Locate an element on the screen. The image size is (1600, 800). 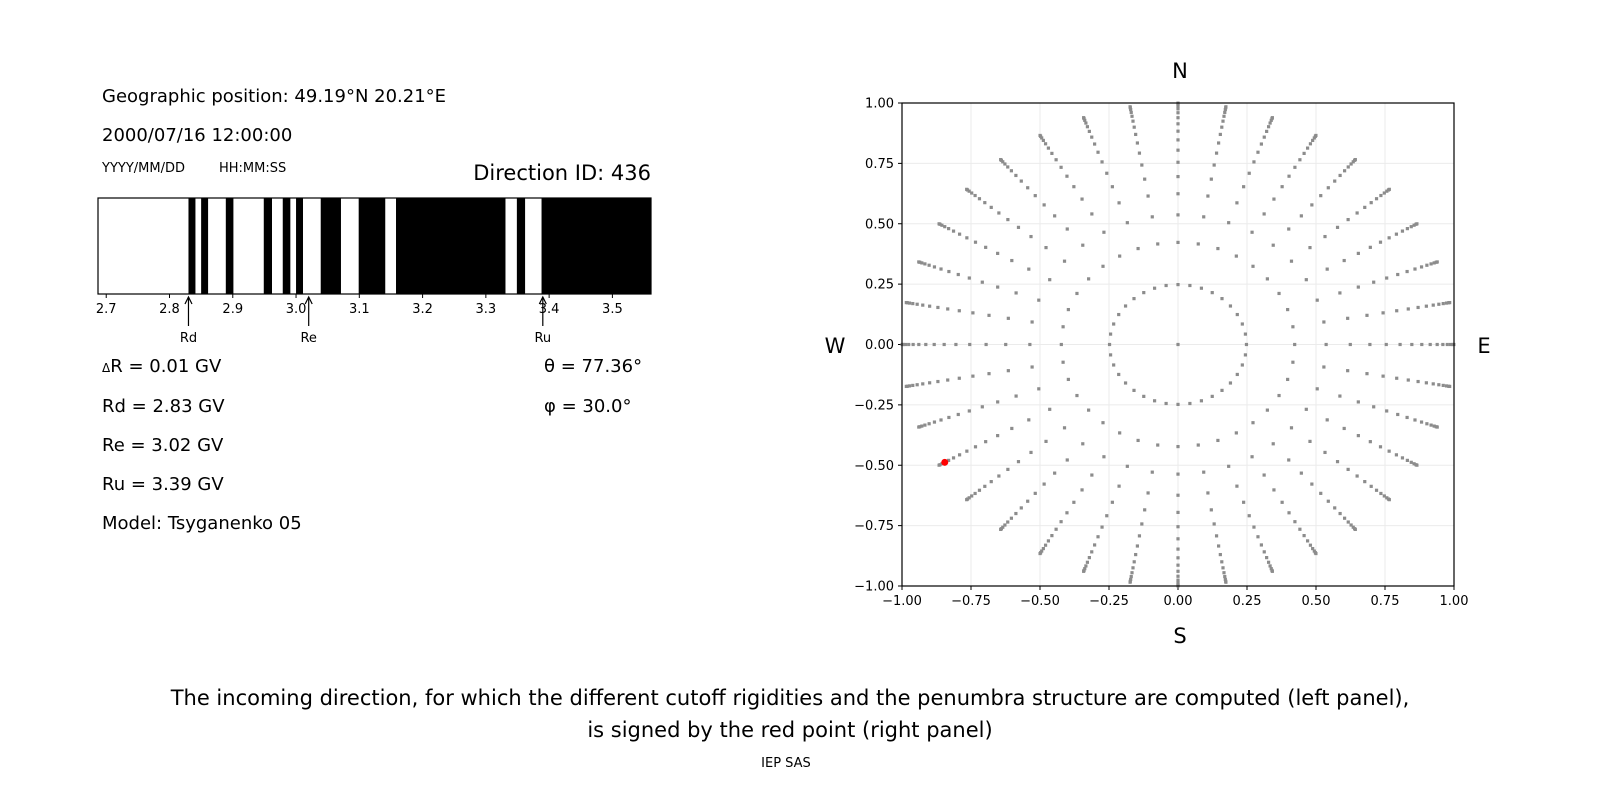
y-tick-label: 0.25 is located at coordinates (879, 285).